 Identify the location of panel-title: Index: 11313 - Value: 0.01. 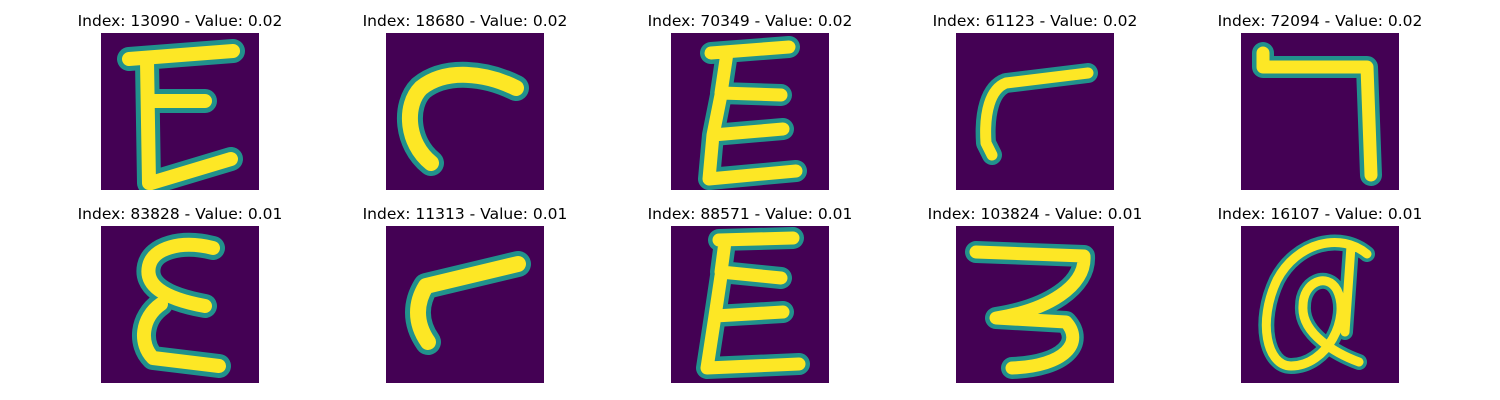
(465, 214).